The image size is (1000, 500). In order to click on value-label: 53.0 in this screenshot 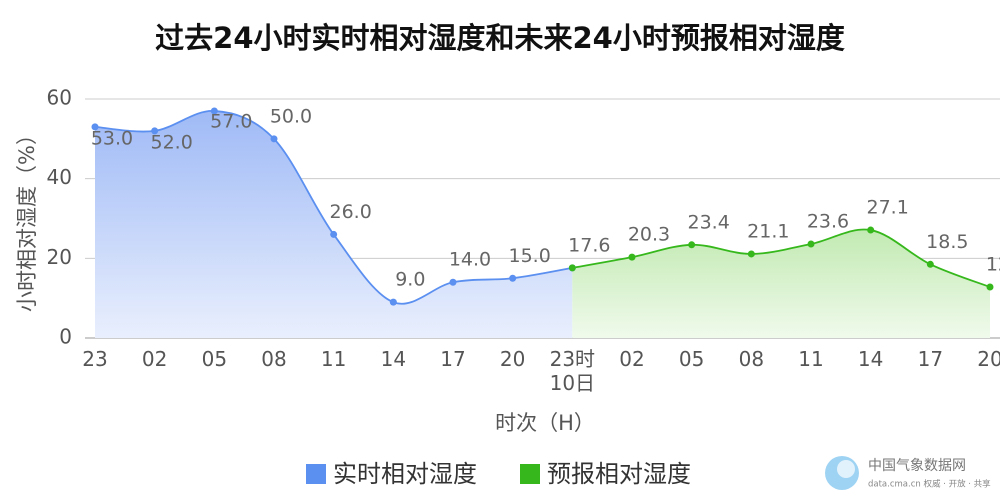, I will do `click(112, 138)`.